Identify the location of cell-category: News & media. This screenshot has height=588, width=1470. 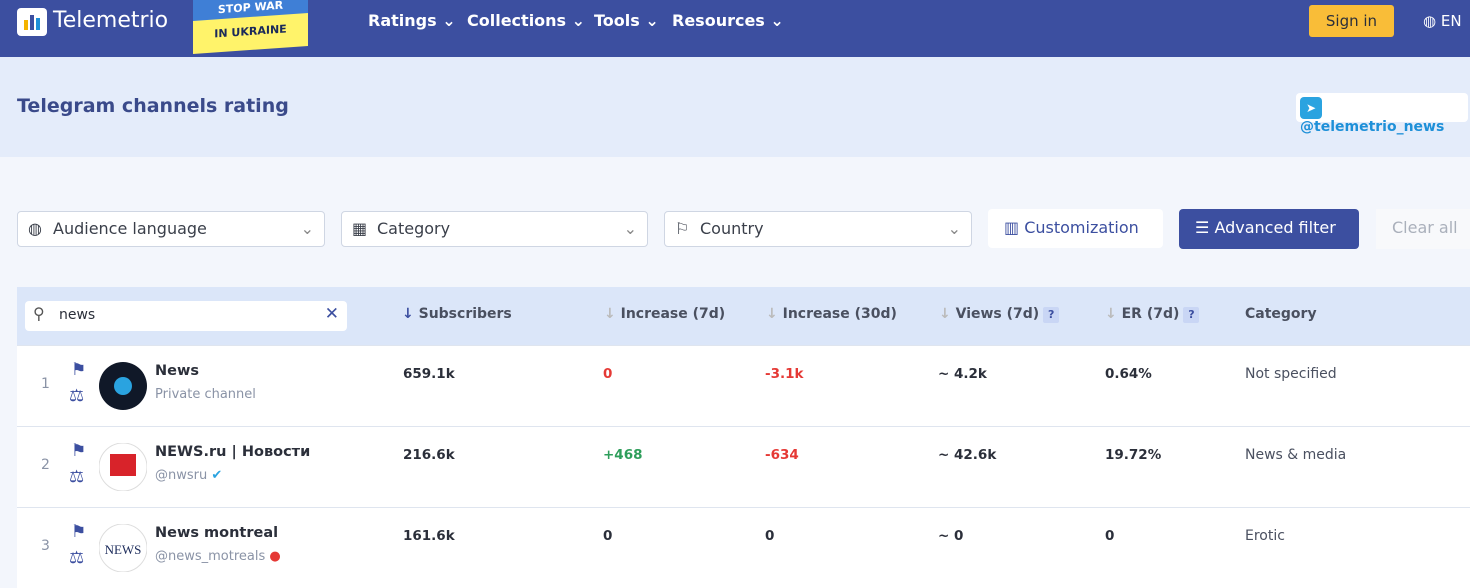
(1296, 455).